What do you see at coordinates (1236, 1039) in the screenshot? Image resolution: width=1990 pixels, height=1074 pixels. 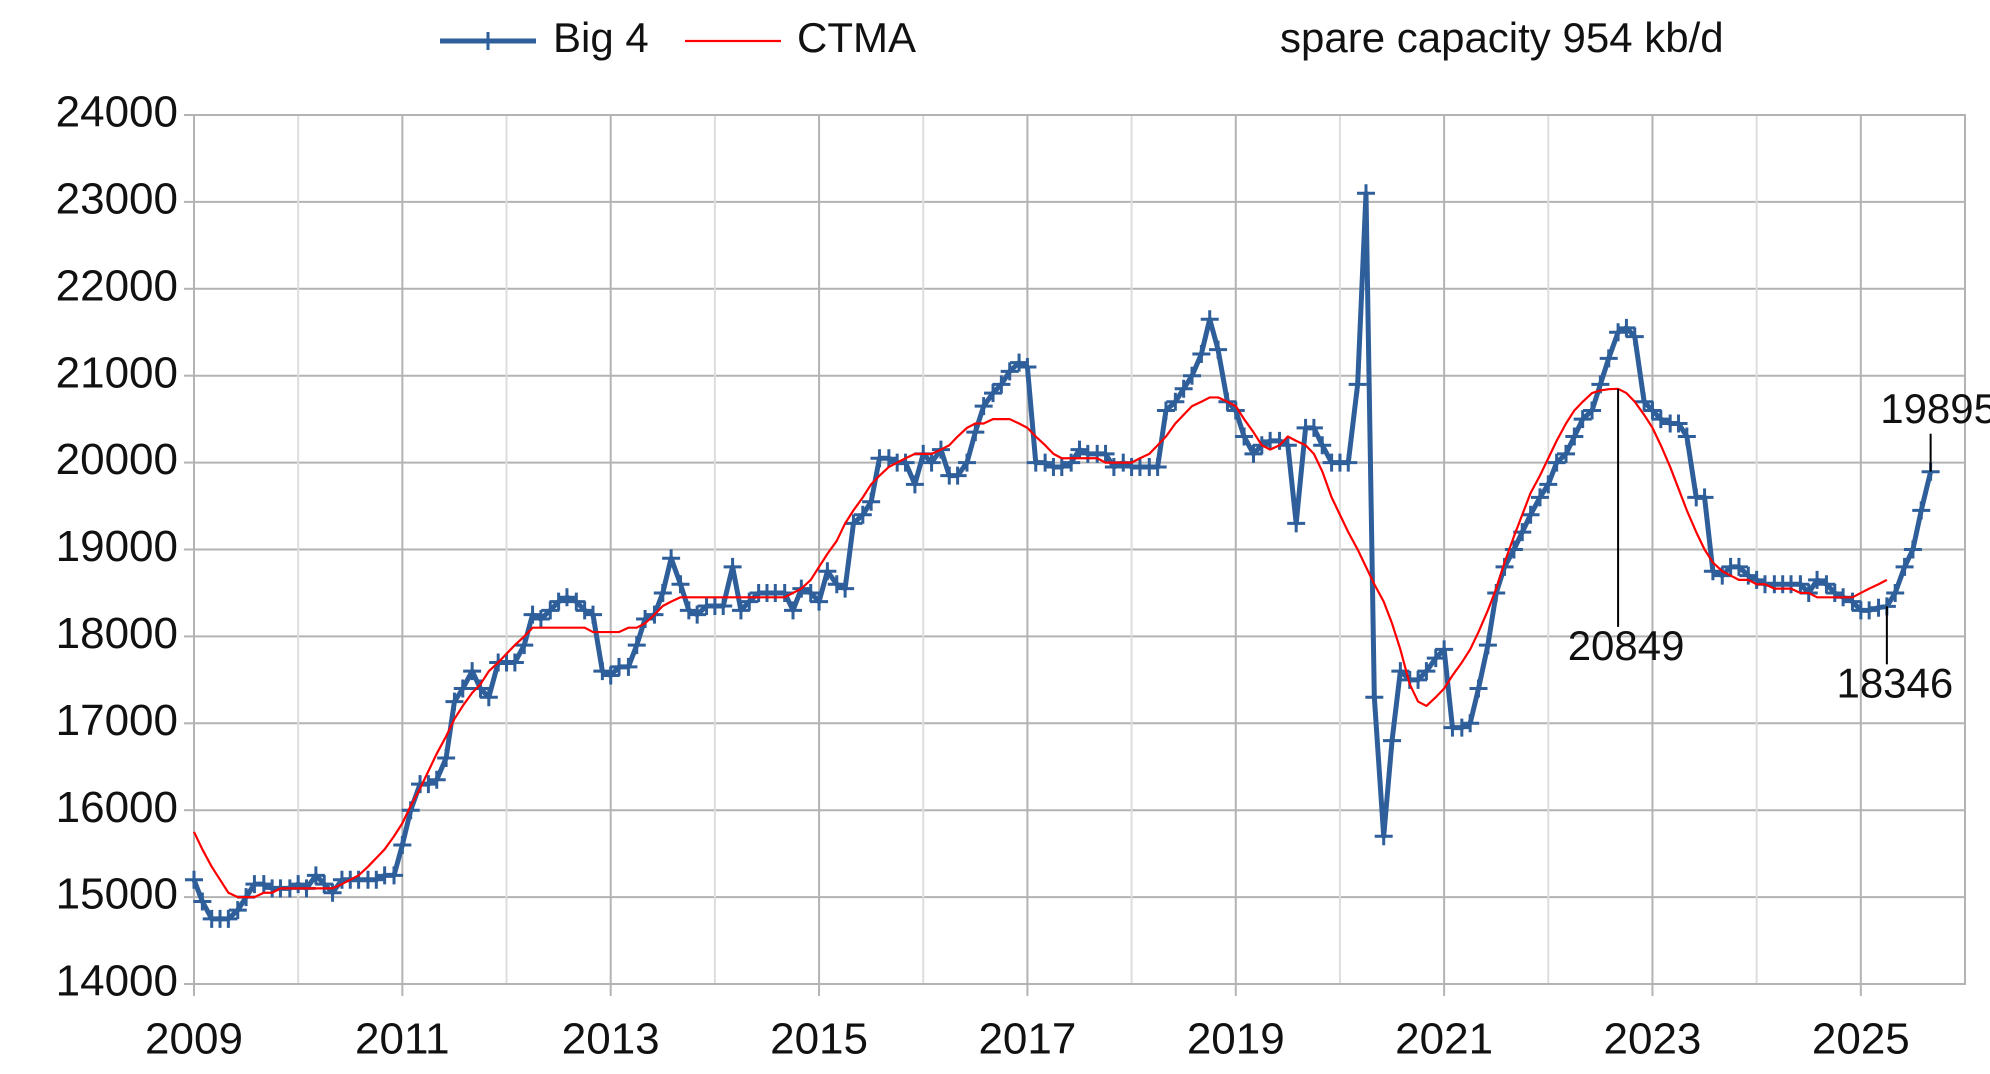 I see `x-tick-label: 2019` at bounding box center [1236, 1039].